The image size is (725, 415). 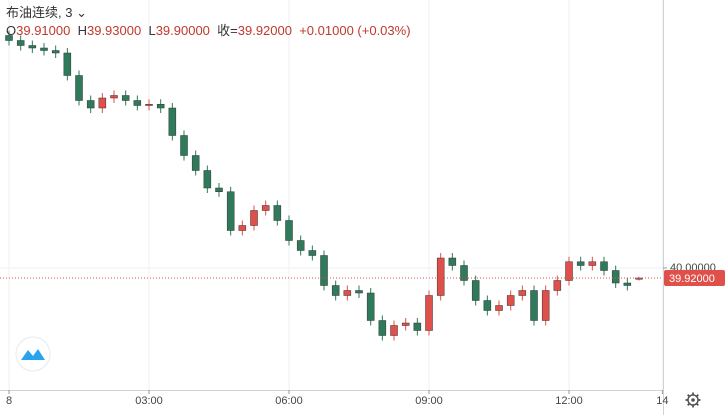 I want to click on x-tick-label: 12:00, so click(x=569, y=401).